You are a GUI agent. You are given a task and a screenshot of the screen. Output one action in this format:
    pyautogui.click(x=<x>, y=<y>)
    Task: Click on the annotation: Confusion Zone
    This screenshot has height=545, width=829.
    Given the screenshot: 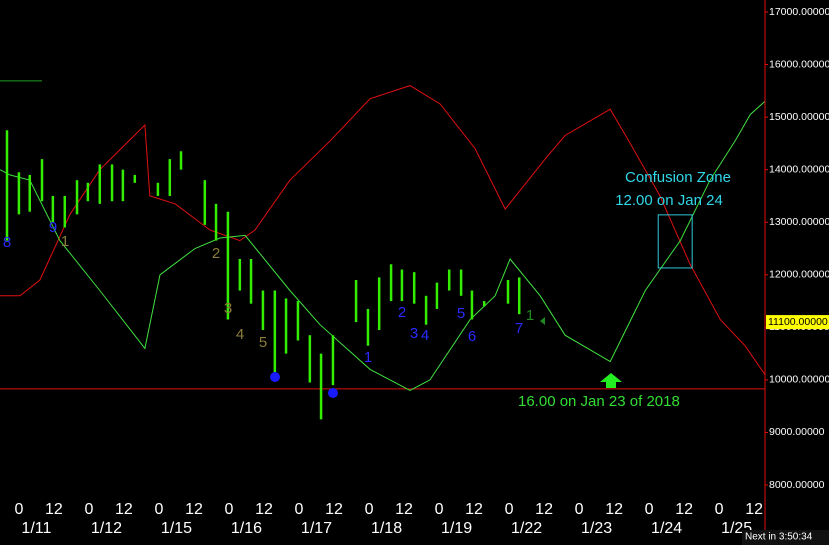 What is the action you would take?
    pyautogui.click(x=678, y=177)
    